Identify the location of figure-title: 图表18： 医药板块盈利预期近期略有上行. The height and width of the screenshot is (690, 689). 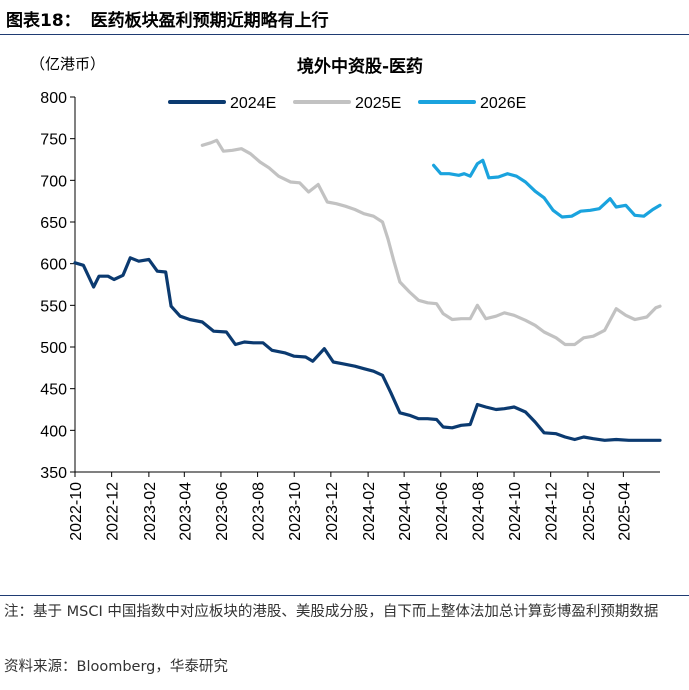
(167, 18).